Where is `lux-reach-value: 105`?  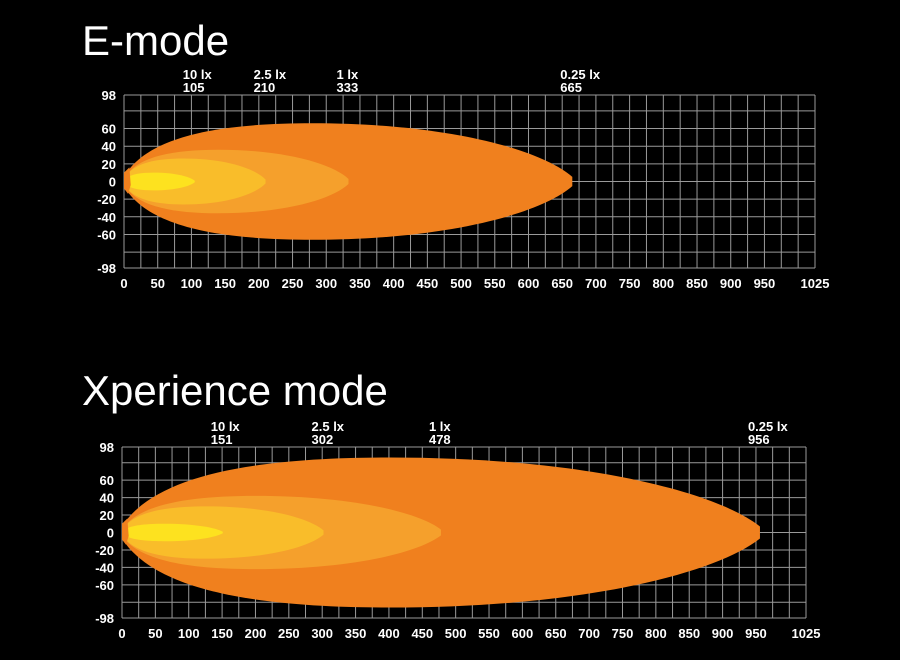
lux-reach-value: 105 is located at coordinates (194, 87).